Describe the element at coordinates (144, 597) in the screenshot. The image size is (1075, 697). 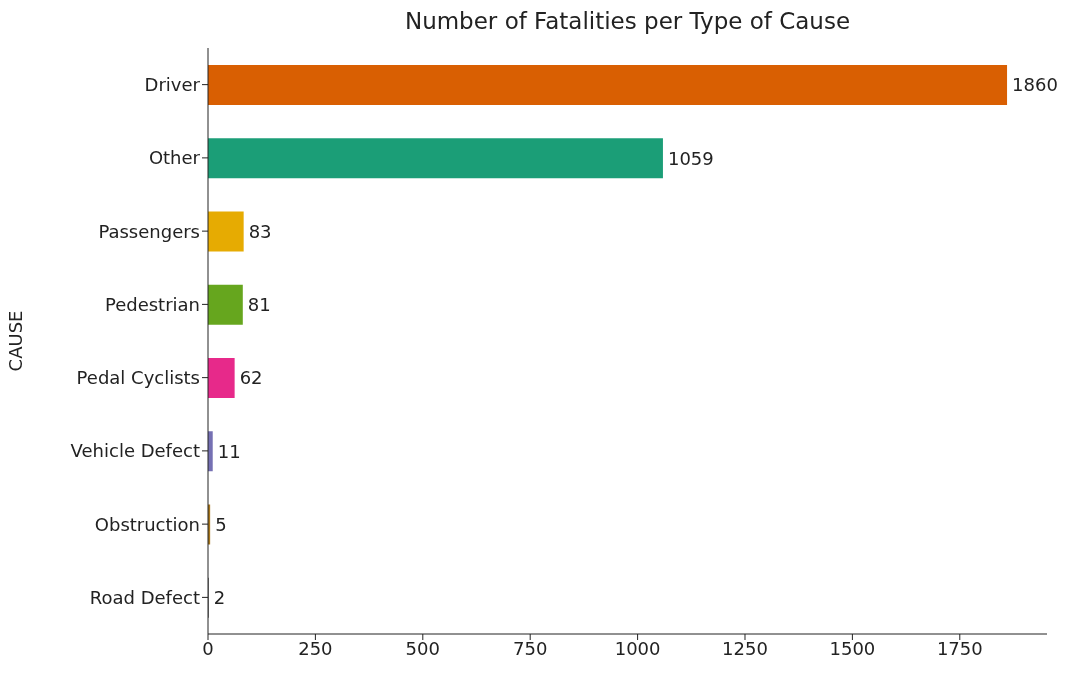
I see `y-tick-label: Road Defect` at that location.